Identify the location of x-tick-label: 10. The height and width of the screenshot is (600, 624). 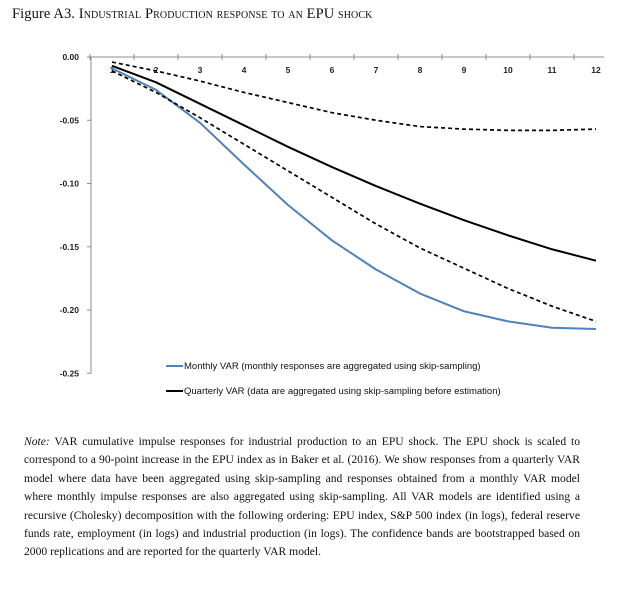
(508, 70).